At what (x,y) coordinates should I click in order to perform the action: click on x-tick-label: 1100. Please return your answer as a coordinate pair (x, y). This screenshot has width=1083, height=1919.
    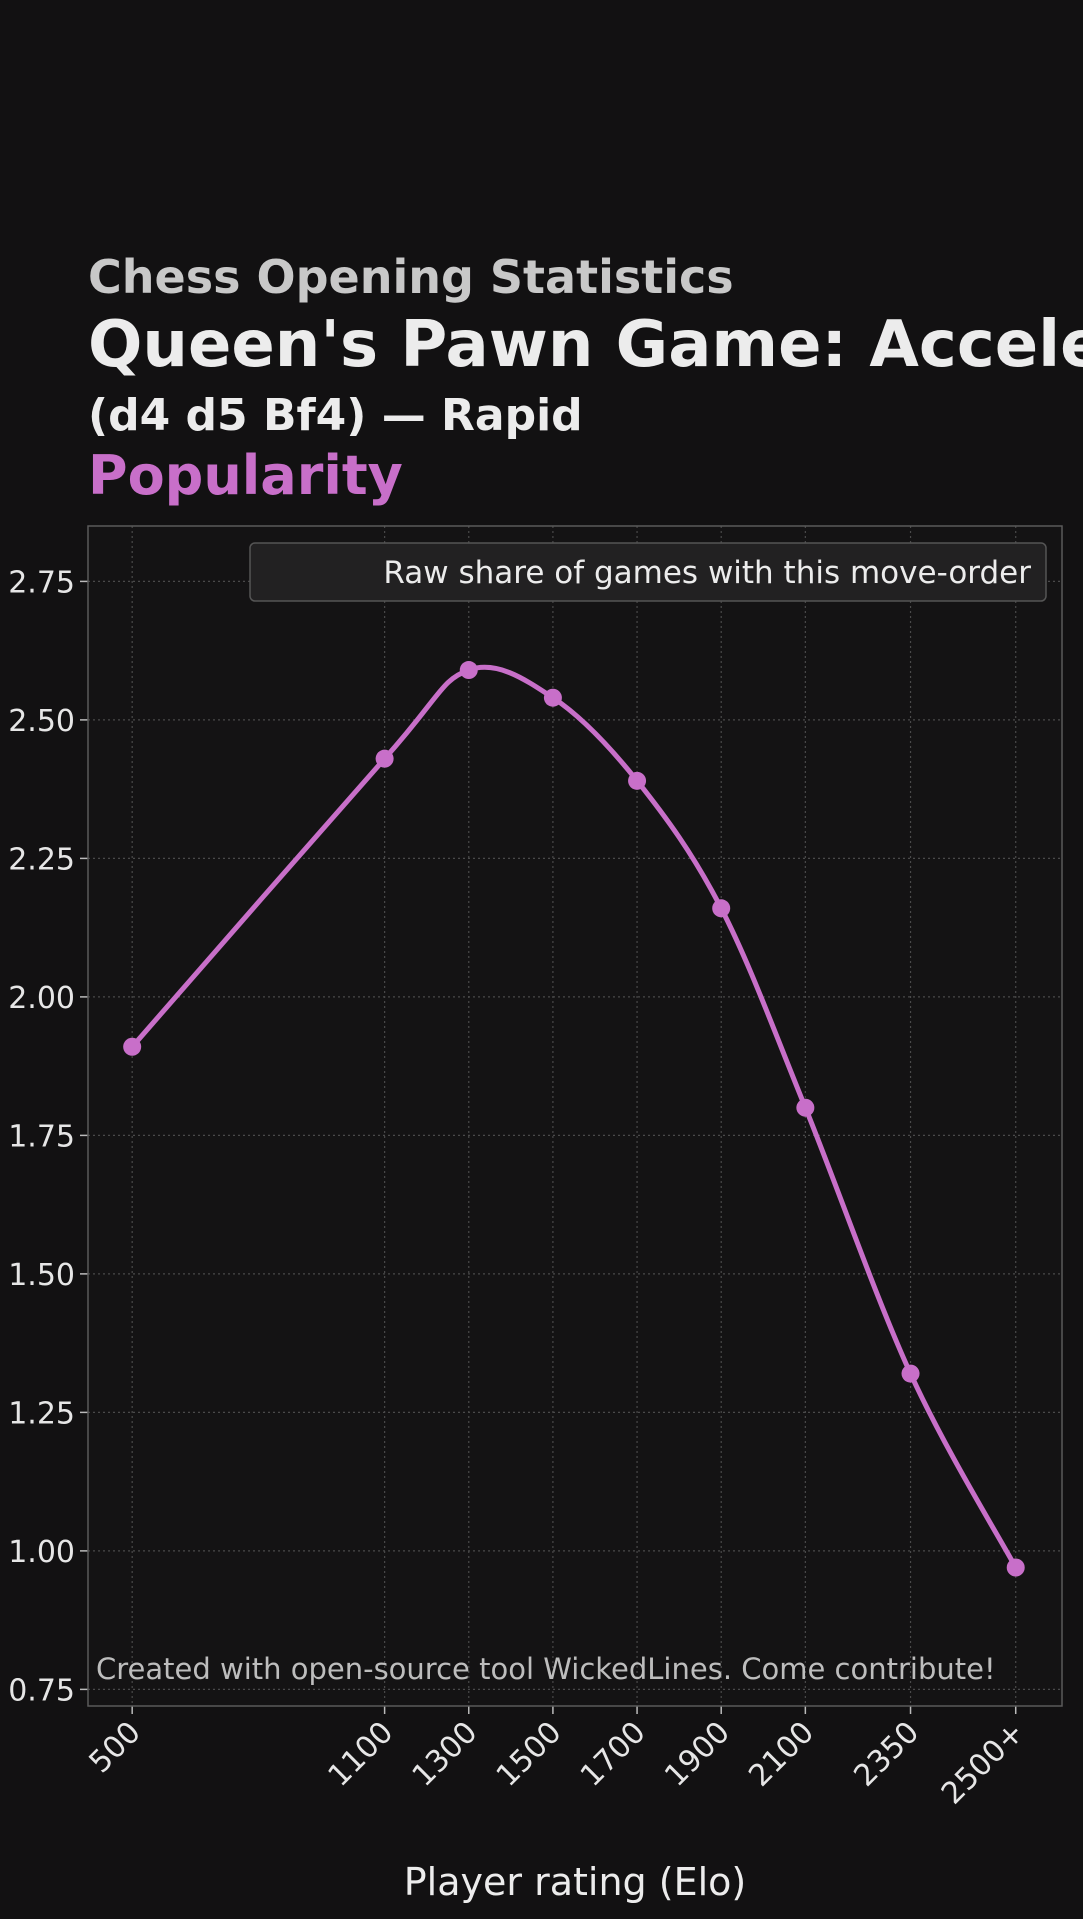
    Looking at the image, I should click on (361, 1754).